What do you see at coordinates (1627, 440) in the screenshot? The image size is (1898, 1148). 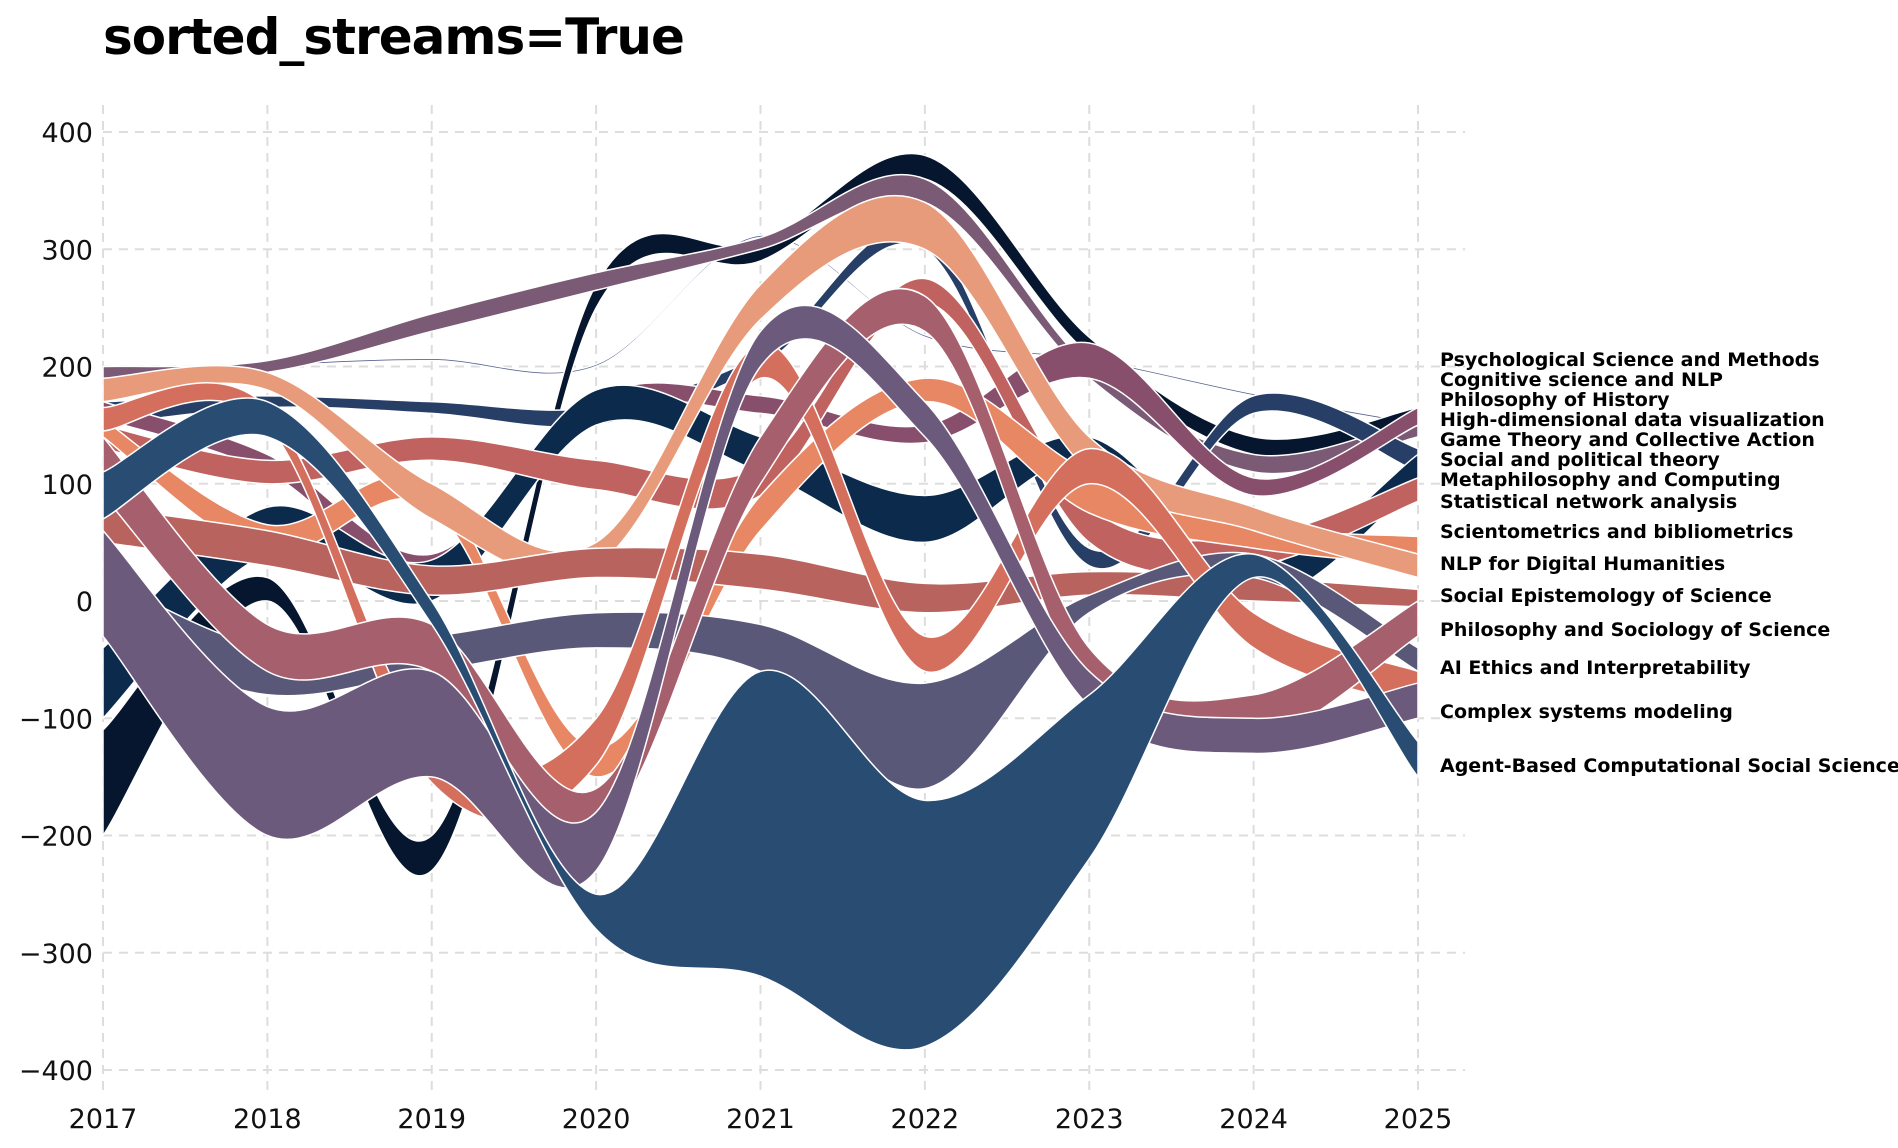 I see `stream-label: Game Theory and Collective Action` at bounding box center [1627, 440].